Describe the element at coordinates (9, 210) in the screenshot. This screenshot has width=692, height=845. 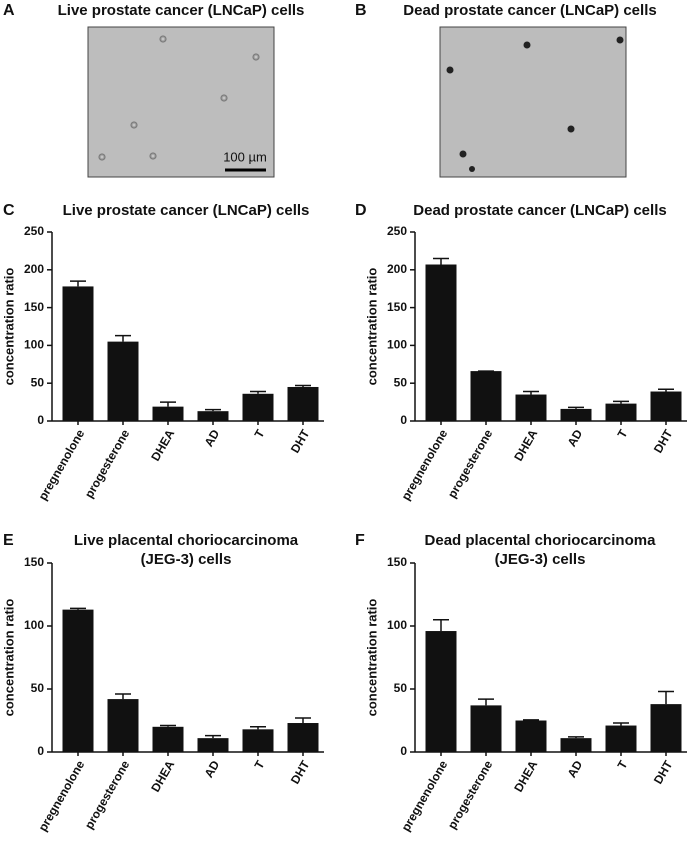
I see `panel-label: C` at that location.